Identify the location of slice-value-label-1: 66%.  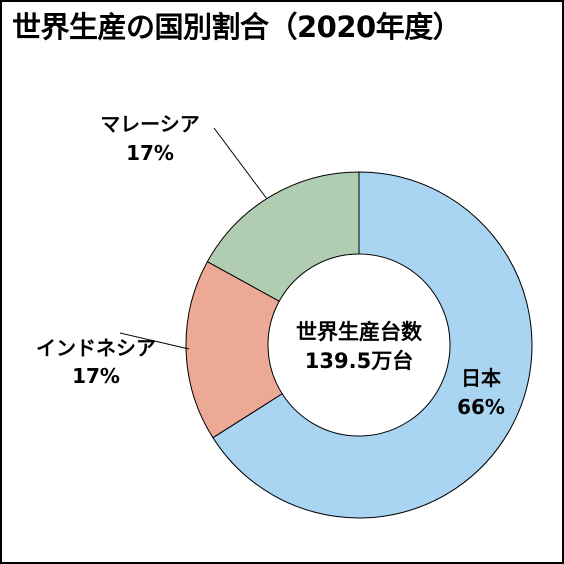
(481, 407).